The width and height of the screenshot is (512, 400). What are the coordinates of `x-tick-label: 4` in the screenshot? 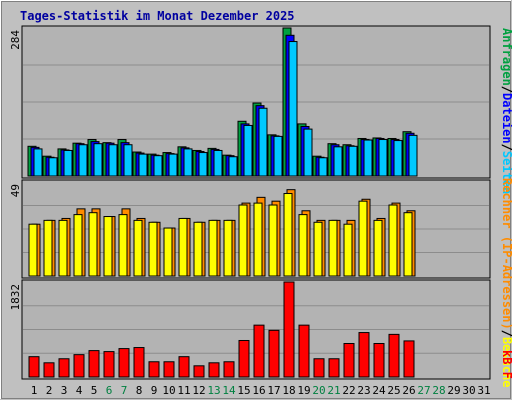 It's located at (79, 390).